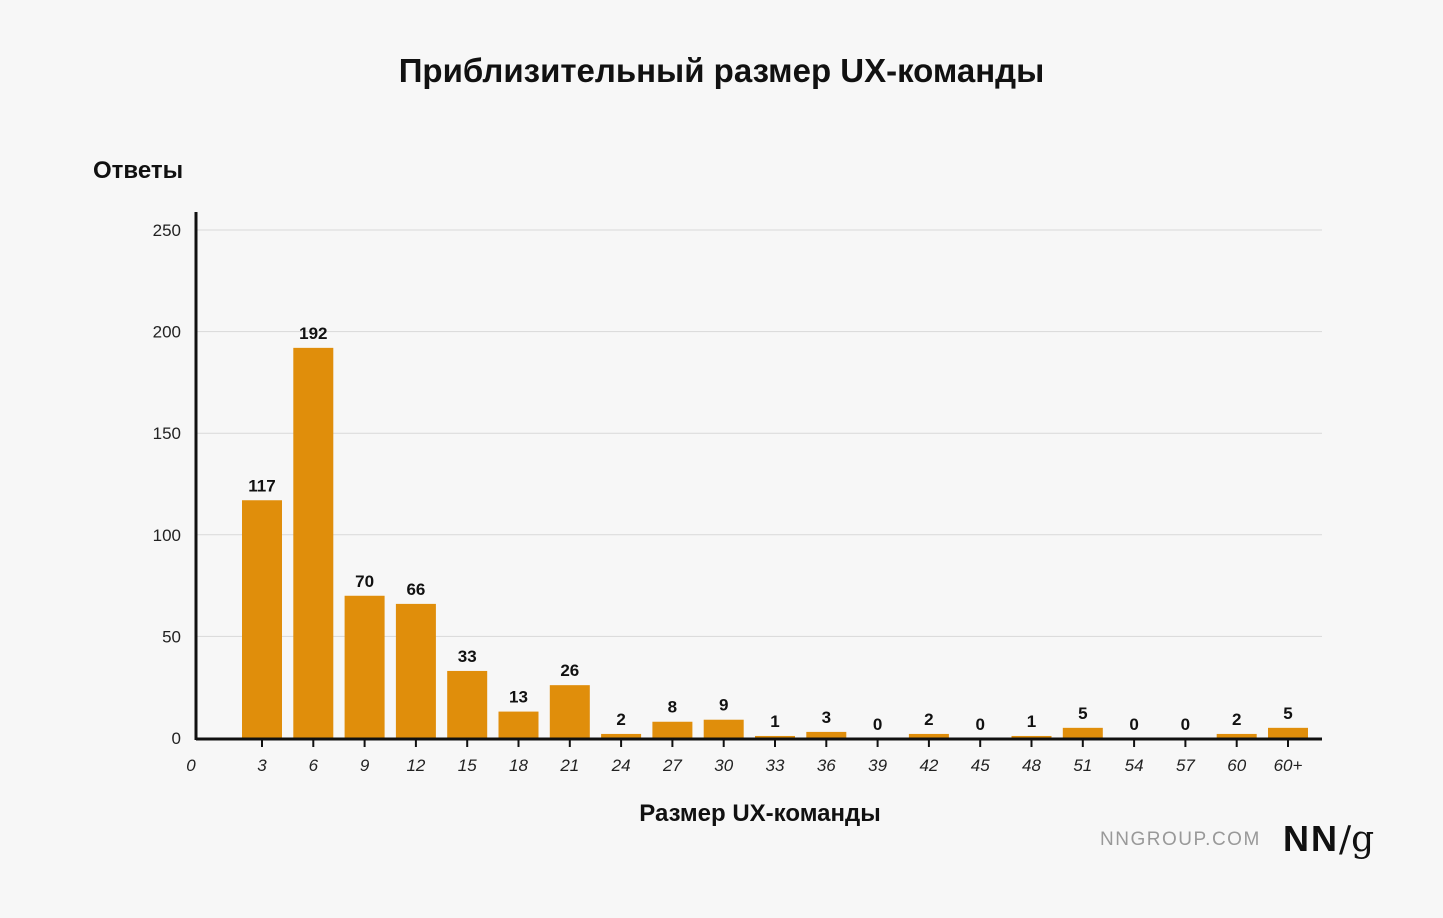  Describe the element at coordinates (1134, 765) in the screenshot. I see `x-tick-label: 54` at that location.